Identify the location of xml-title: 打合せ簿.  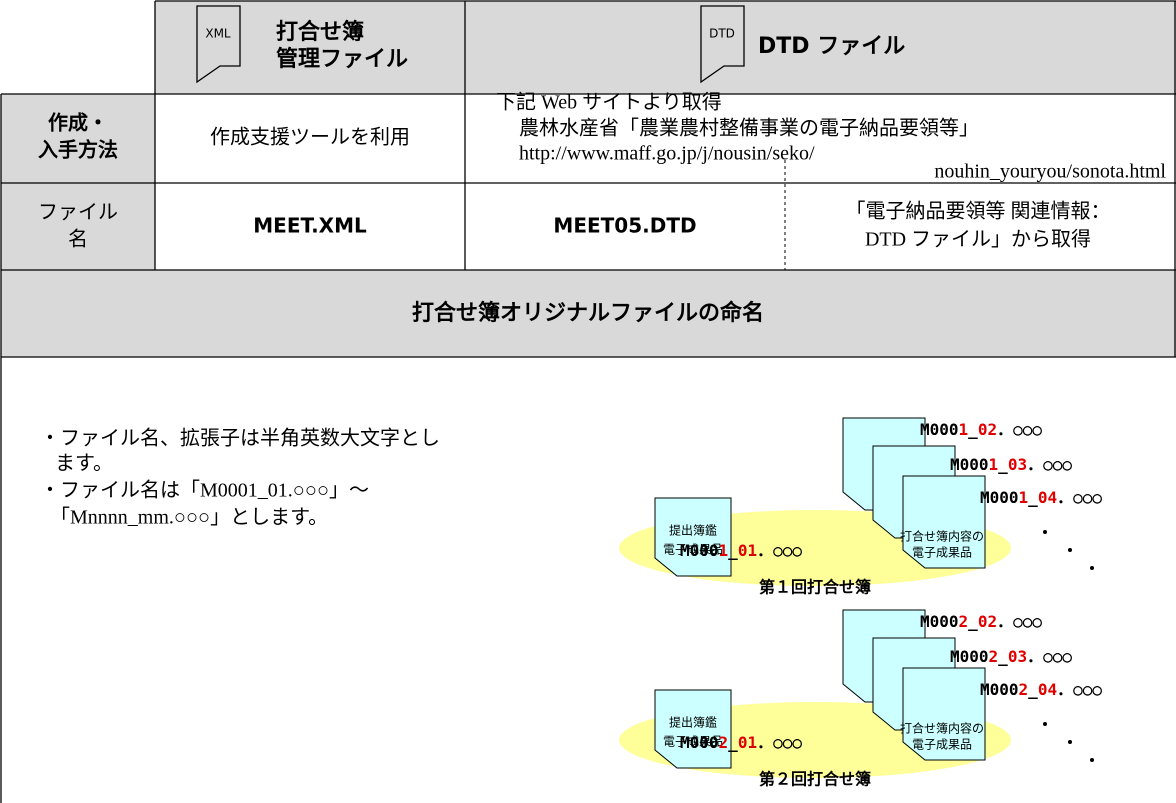
(320, 32).